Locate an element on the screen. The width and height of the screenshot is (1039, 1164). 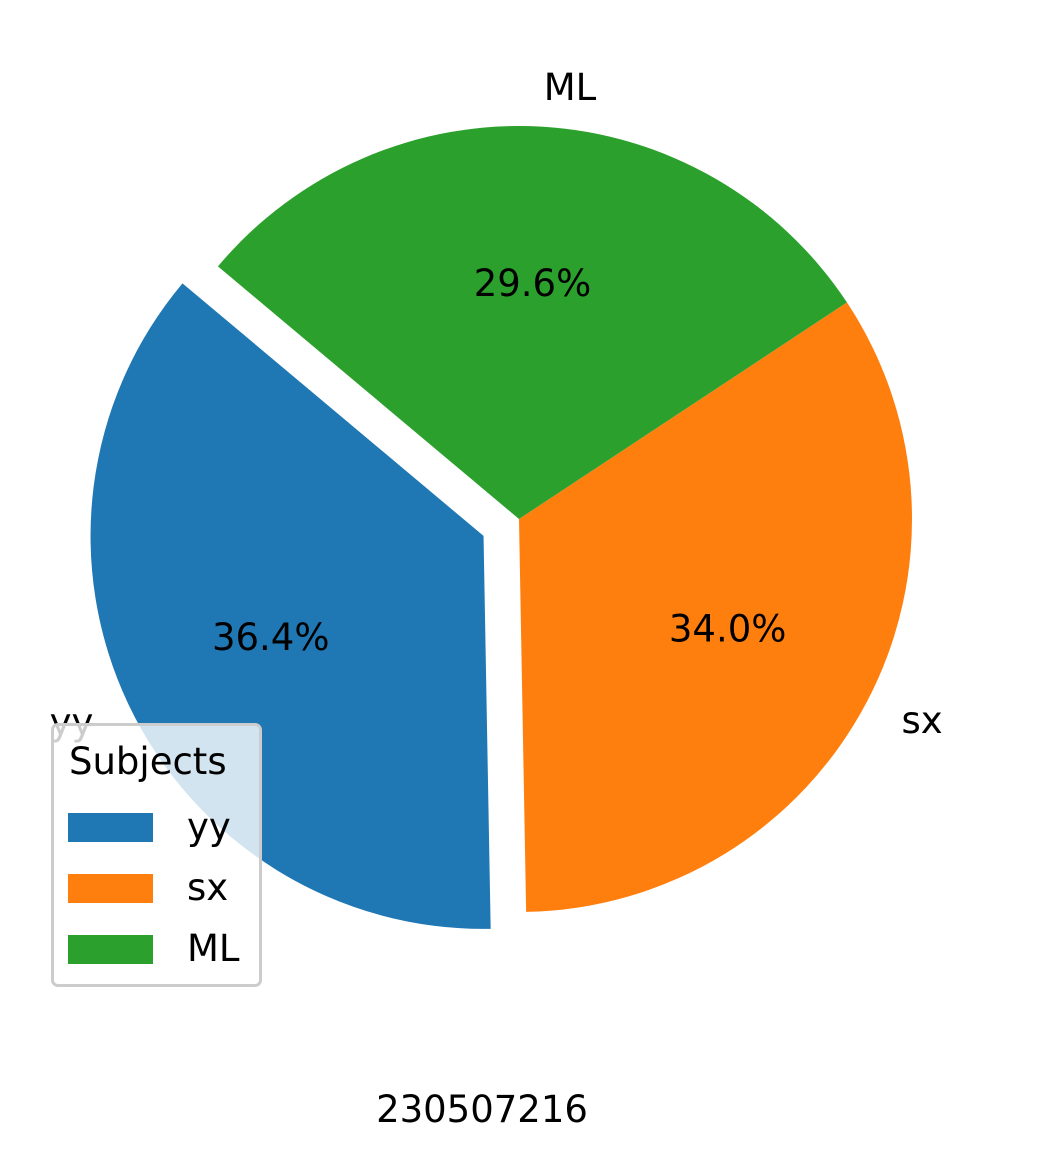
legend-title: Subjects is located at coordinates (148, 761).